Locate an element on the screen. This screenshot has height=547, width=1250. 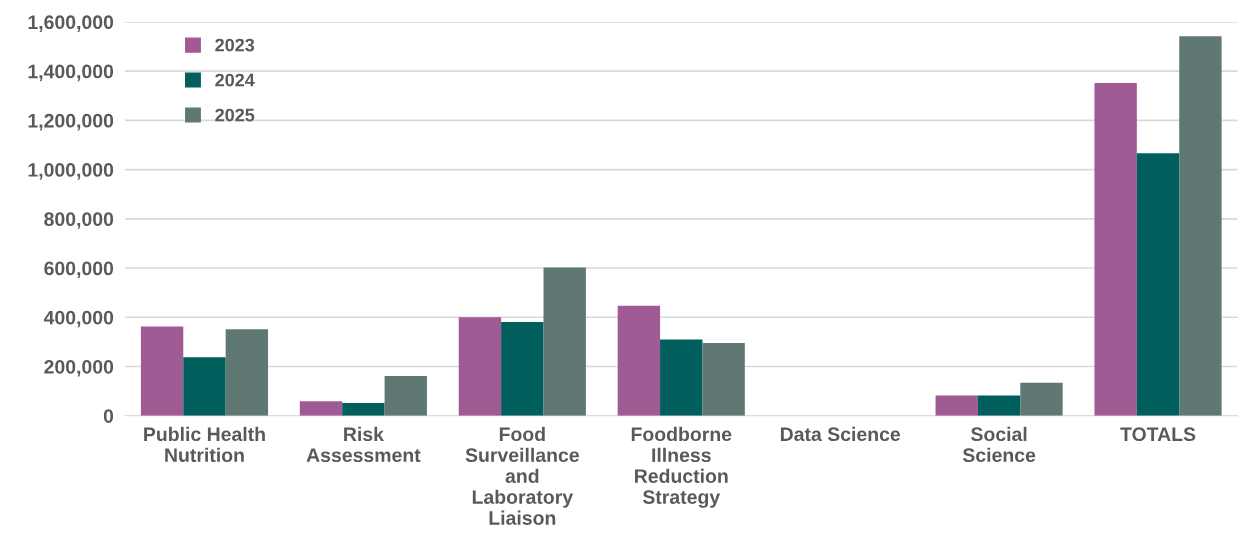
y-tick-label: 200,000 is located at coordinates (79, 368).